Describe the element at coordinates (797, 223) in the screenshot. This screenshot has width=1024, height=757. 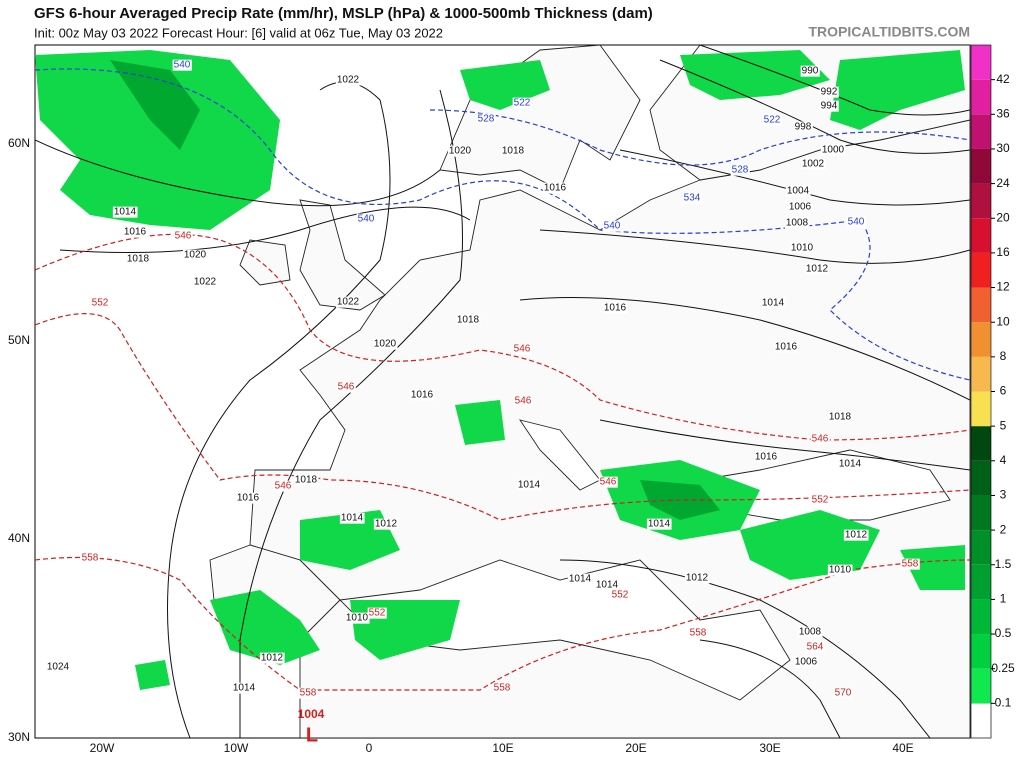
I see `isobar-label: 1008` at that location.